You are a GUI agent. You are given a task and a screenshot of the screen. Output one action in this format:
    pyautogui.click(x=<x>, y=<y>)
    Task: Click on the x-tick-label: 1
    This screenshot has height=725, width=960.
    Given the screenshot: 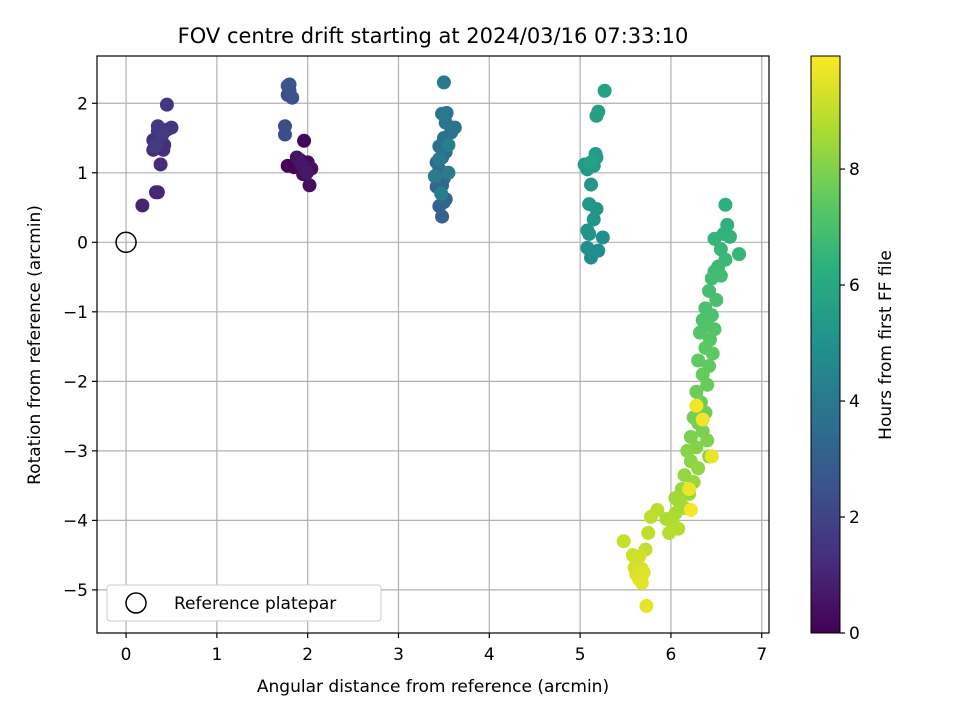 What is the action you would take?
    pyautogui.click(x=216, y=655)
    